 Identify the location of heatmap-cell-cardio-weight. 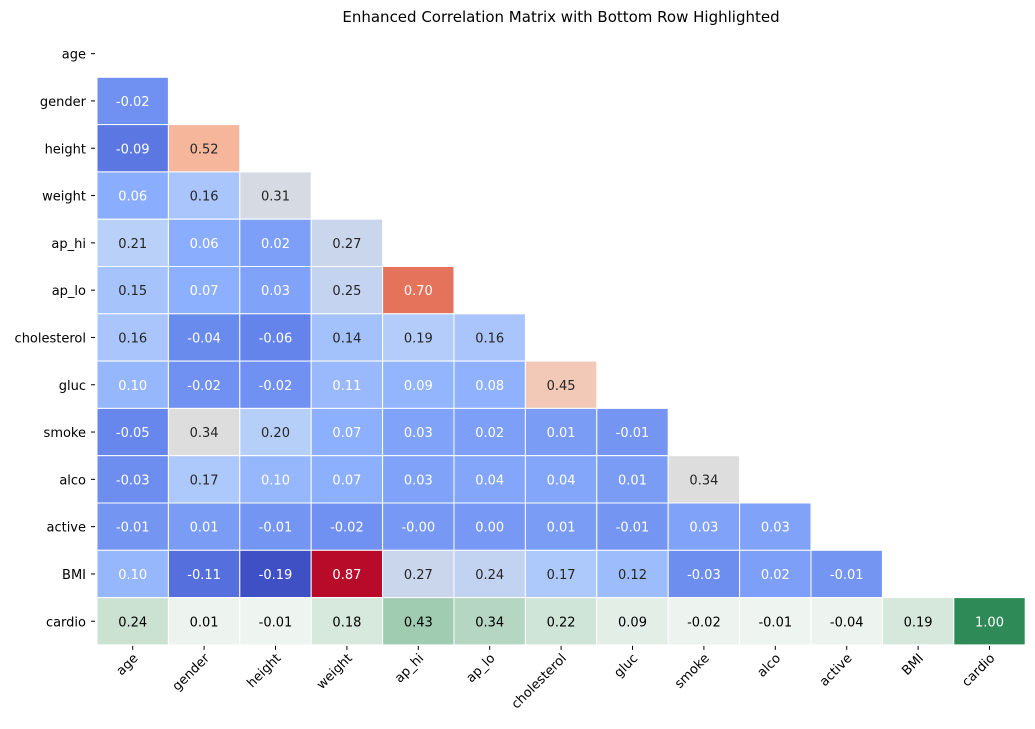
(347, 621).